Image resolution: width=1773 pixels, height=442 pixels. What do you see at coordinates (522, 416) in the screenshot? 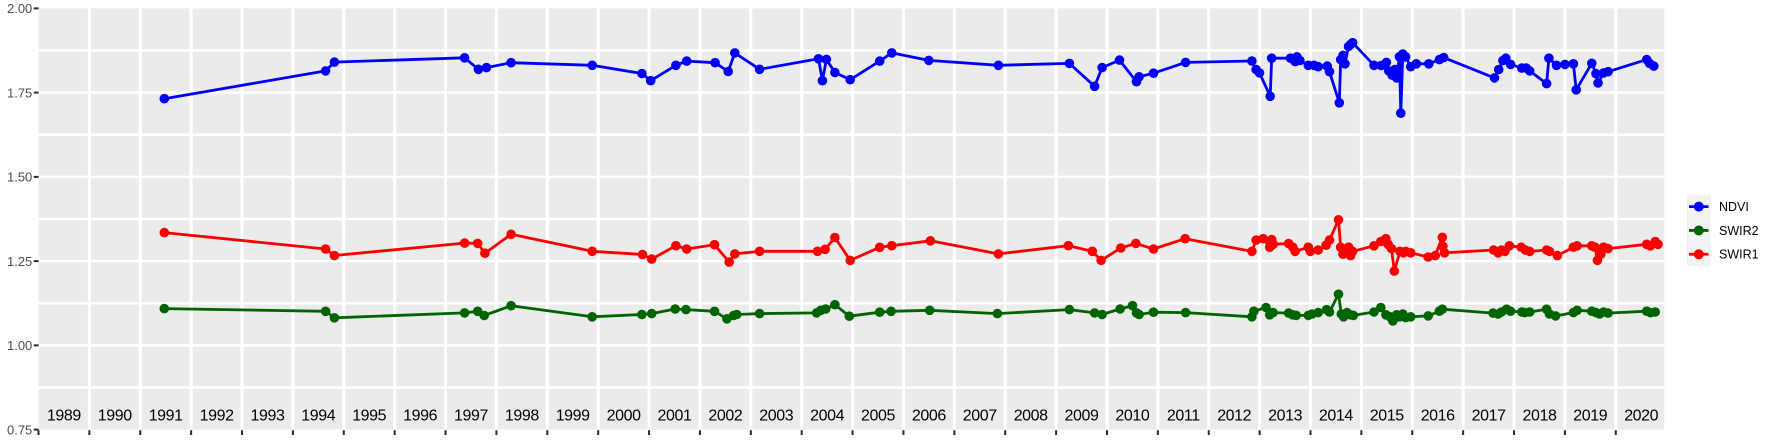
I see `svg-text: 1998` at bounding box center [522, 416].